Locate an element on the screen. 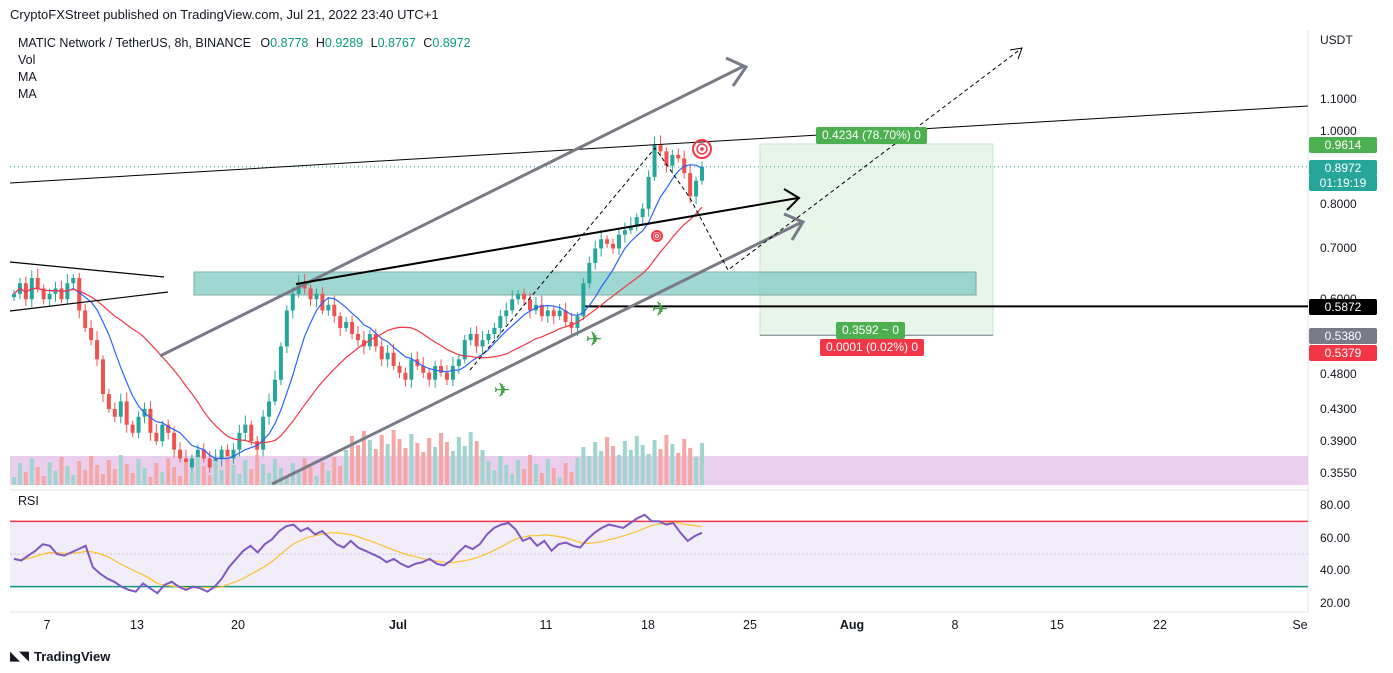 This screenshot has width=1393, height=673. legend-indicator-ma-1: MA is located at coordinates (27, 77).